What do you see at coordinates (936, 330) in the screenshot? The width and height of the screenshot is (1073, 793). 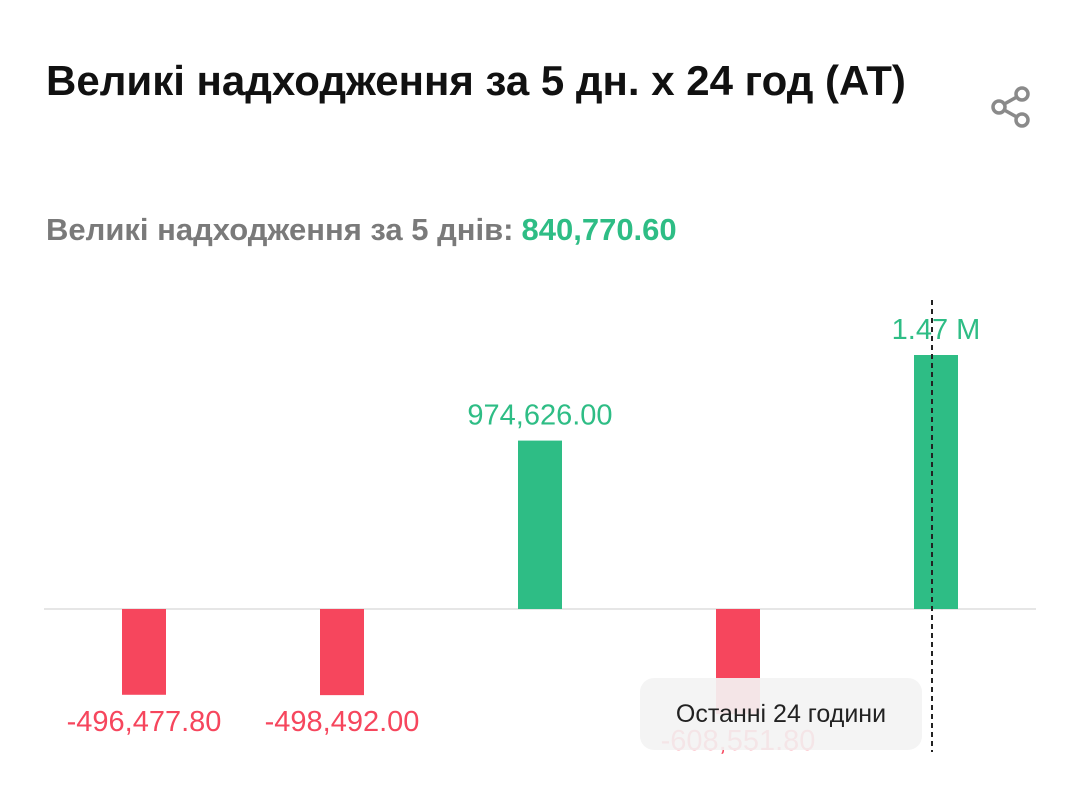 I see `data-label-4: 1.47 M` at bounding box center [936, 330].